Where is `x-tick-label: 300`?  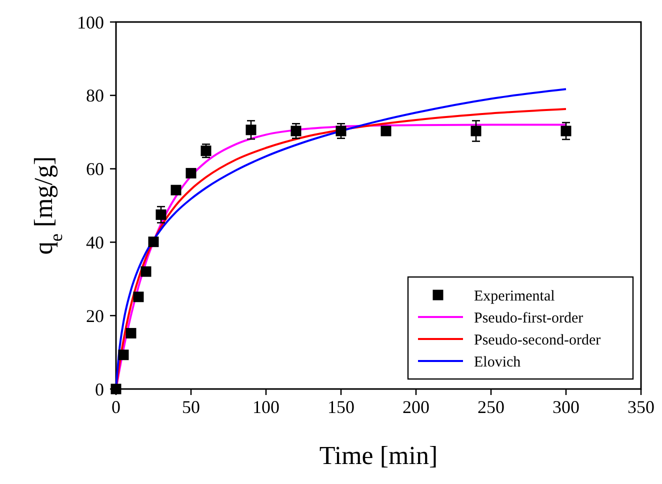
x-tick-label: 300 is located at coordinates (566, 407).